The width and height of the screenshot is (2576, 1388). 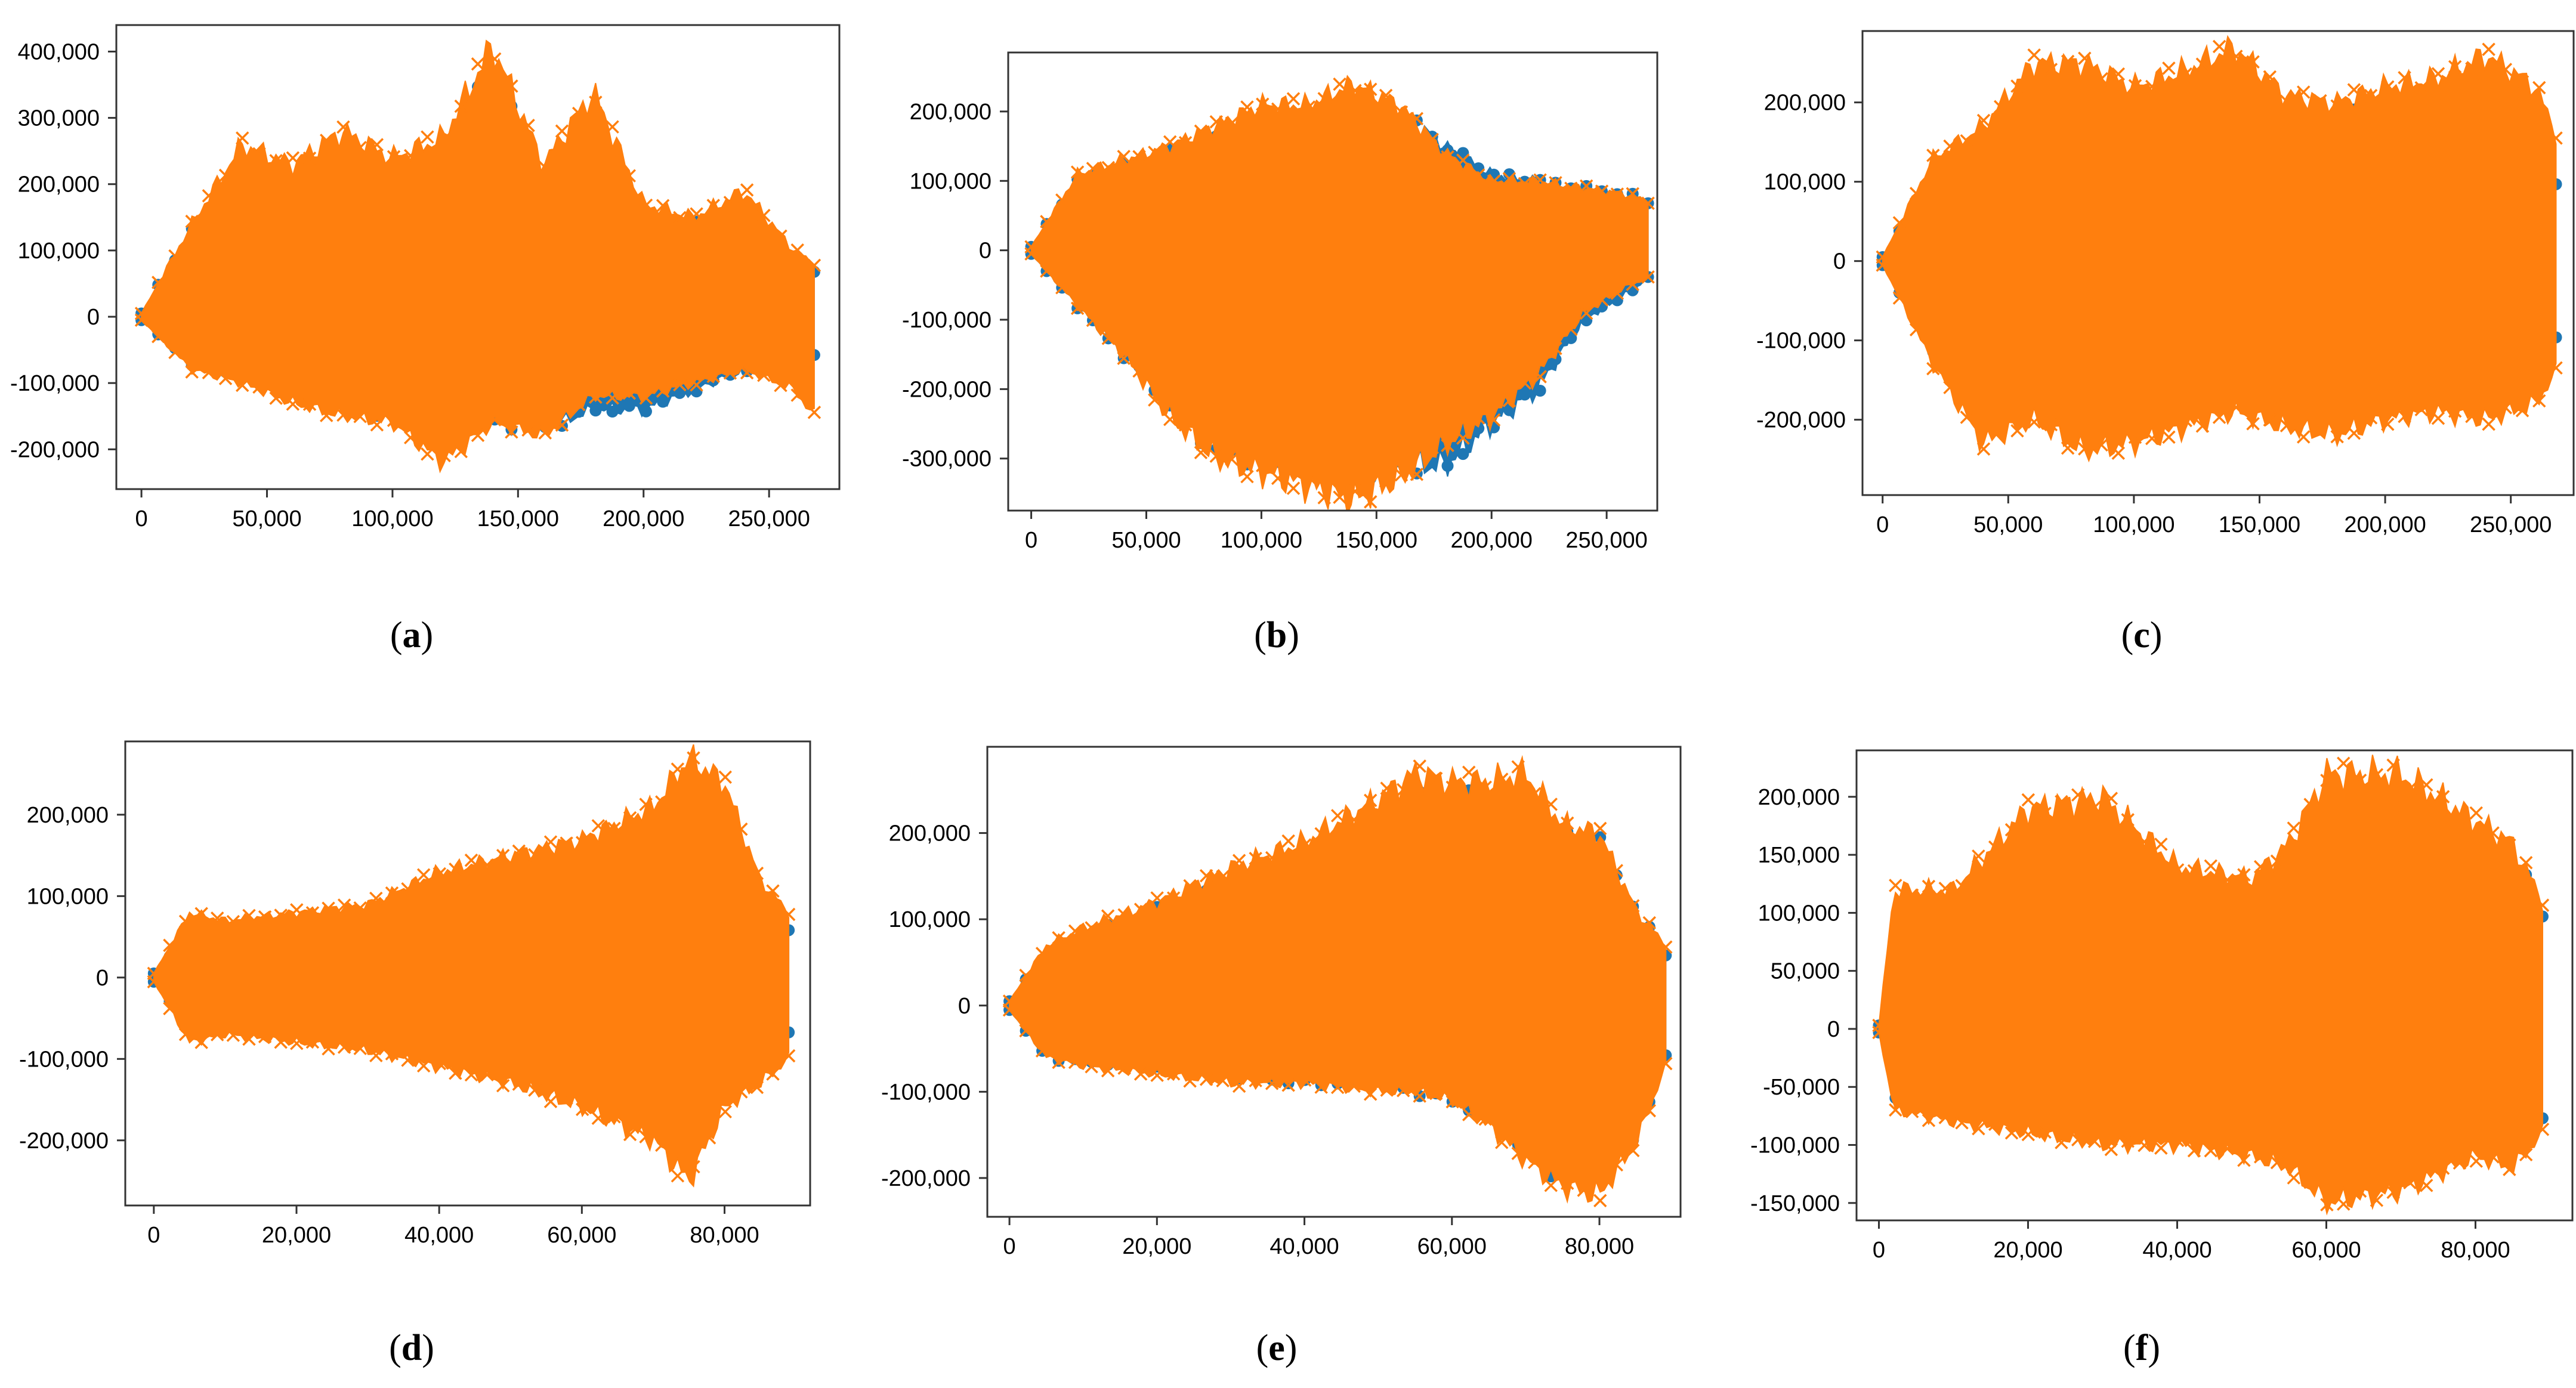 I want to click on marks-f, so click(x=2211, y=985).